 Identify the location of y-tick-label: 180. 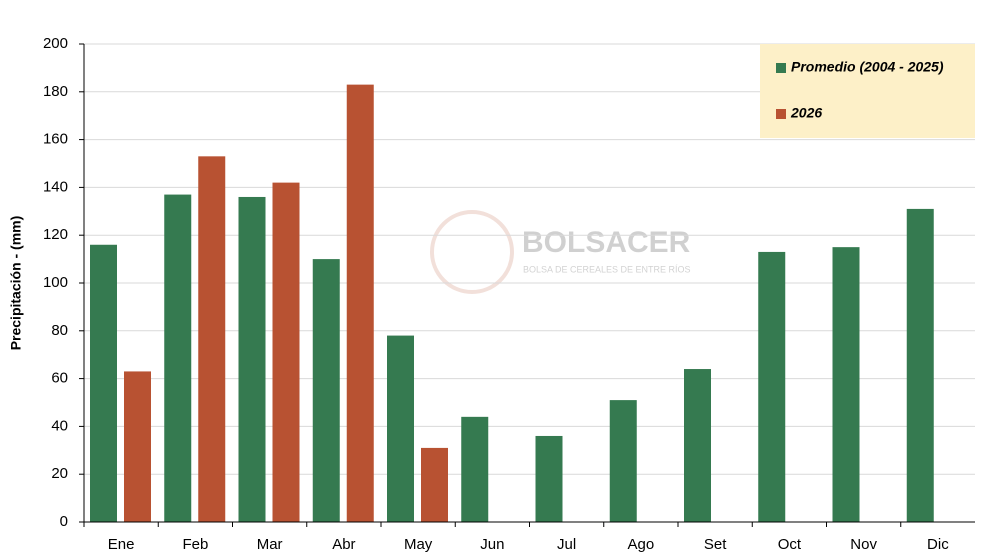
(55, 91).